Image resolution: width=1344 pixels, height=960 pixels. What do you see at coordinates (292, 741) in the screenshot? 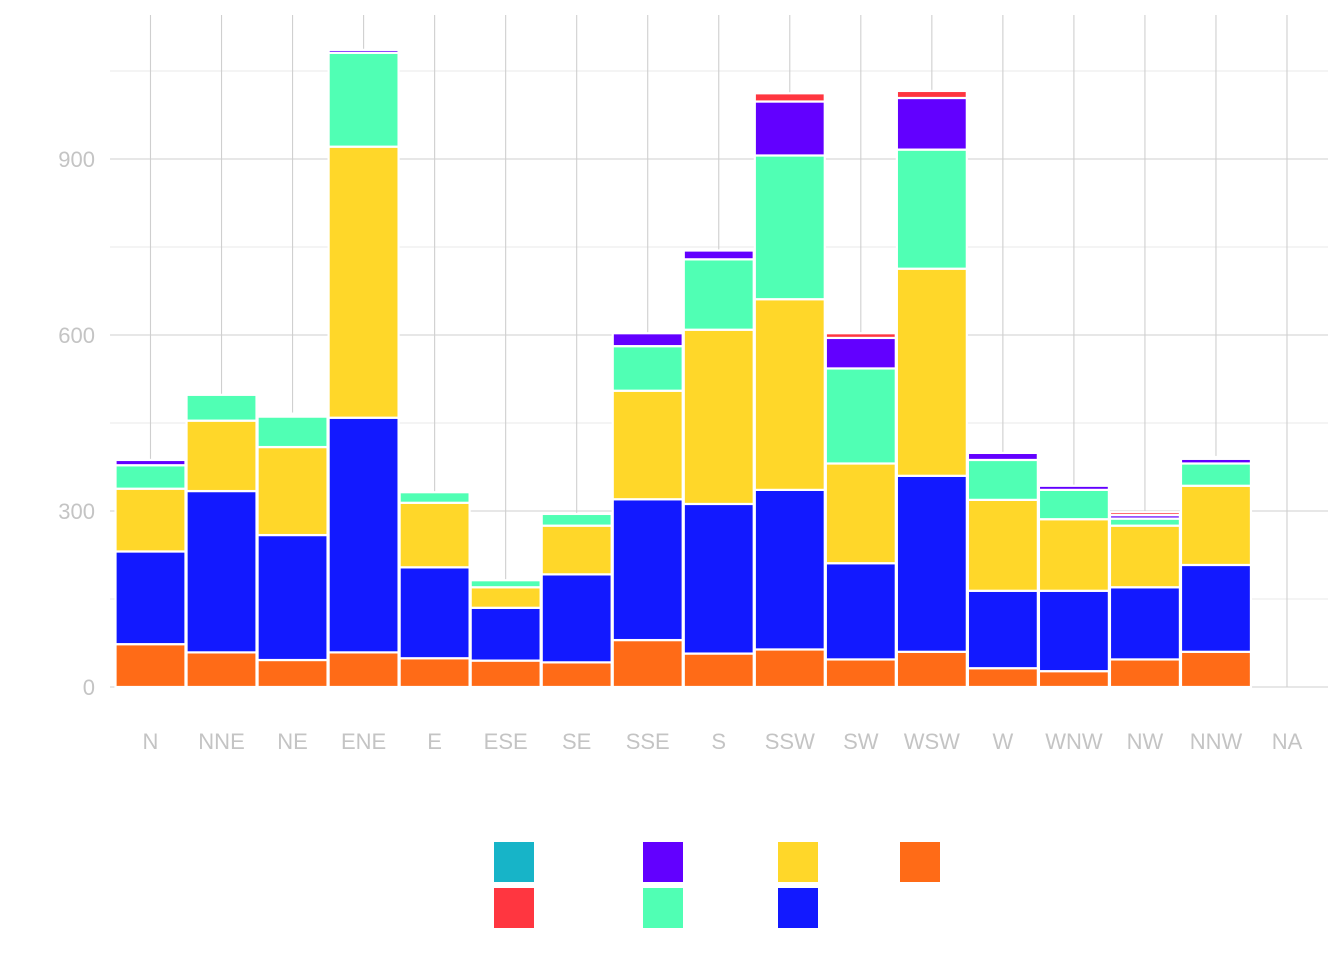
I see `x-tick-label: NE` at bounding box center [292, 741].